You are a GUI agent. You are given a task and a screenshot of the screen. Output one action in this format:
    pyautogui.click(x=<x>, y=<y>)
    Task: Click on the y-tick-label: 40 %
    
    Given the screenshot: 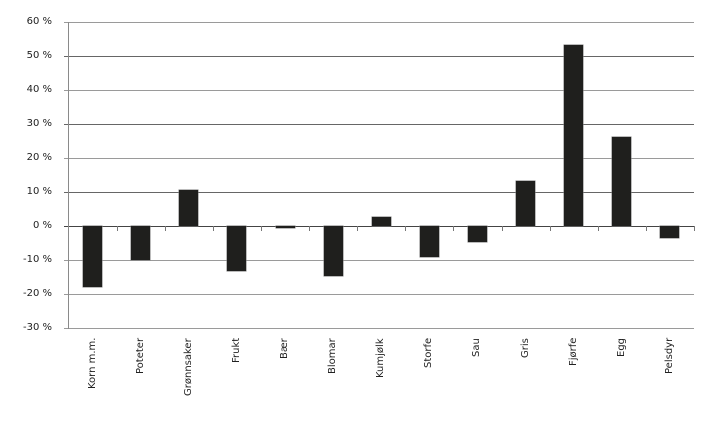 What is the action you would take?
    pyautogui.click(x=39, y=89)
    